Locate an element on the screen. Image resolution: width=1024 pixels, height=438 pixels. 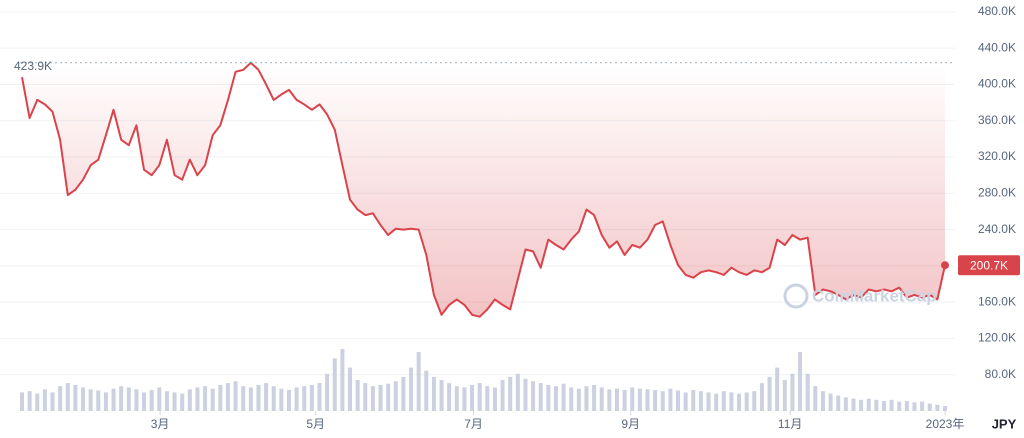
x-tick-label: 5月 is located at coordinates (315, 424).